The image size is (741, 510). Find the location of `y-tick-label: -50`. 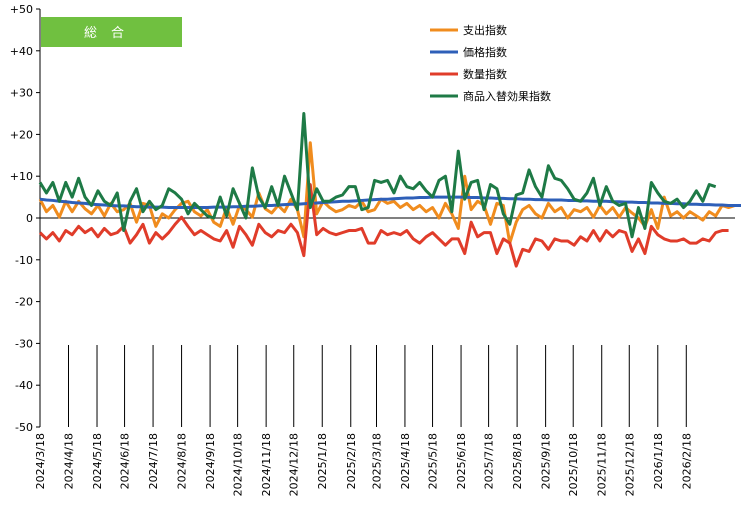

y-tick-label: -50 is located at coordinates (24, 427).